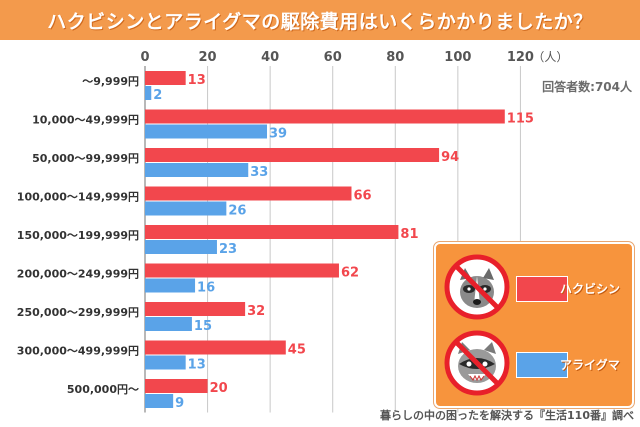  I want to click on x-tick-label: 80, so click(395, 57).